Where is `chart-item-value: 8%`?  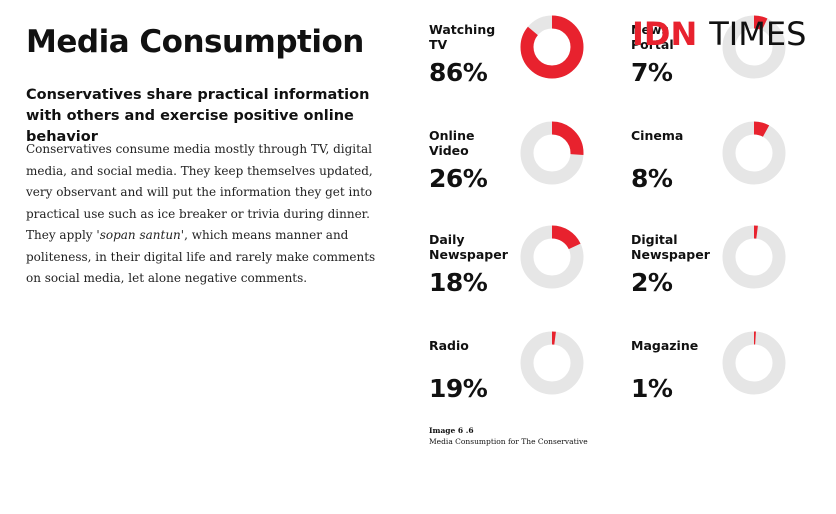 chart-item-value: 8% is located at coordinates (652, 178).